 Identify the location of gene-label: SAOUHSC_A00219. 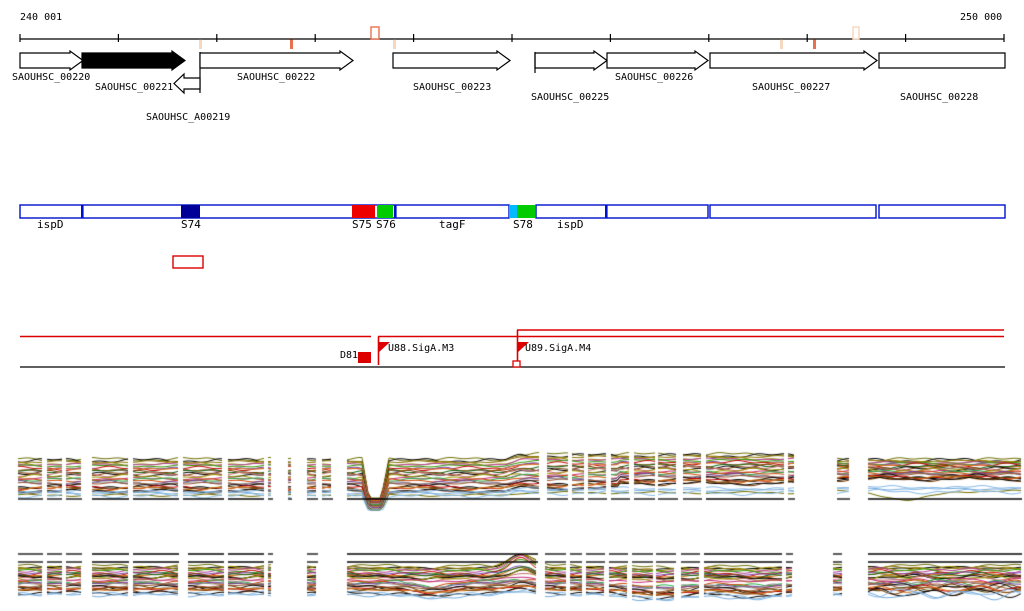
(188, 117).